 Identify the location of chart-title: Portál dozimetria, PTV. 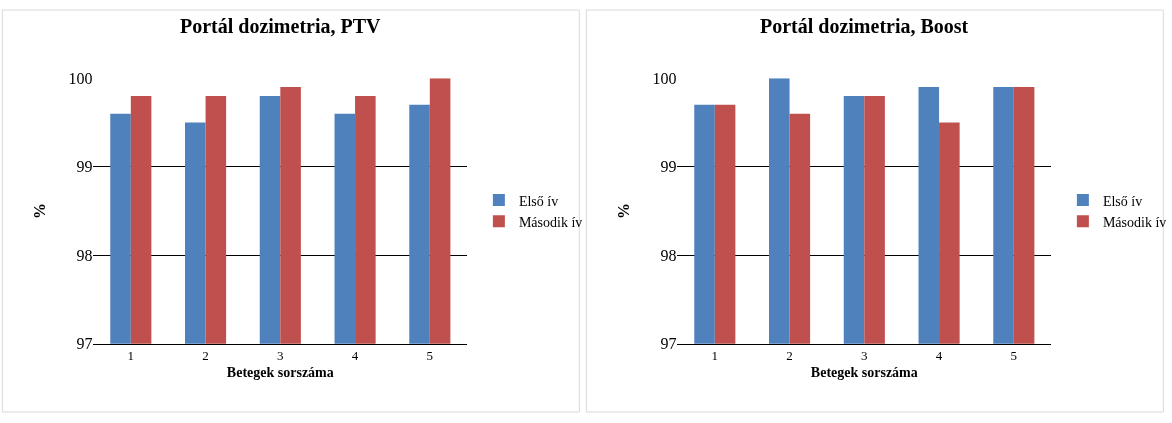
(281, 26).